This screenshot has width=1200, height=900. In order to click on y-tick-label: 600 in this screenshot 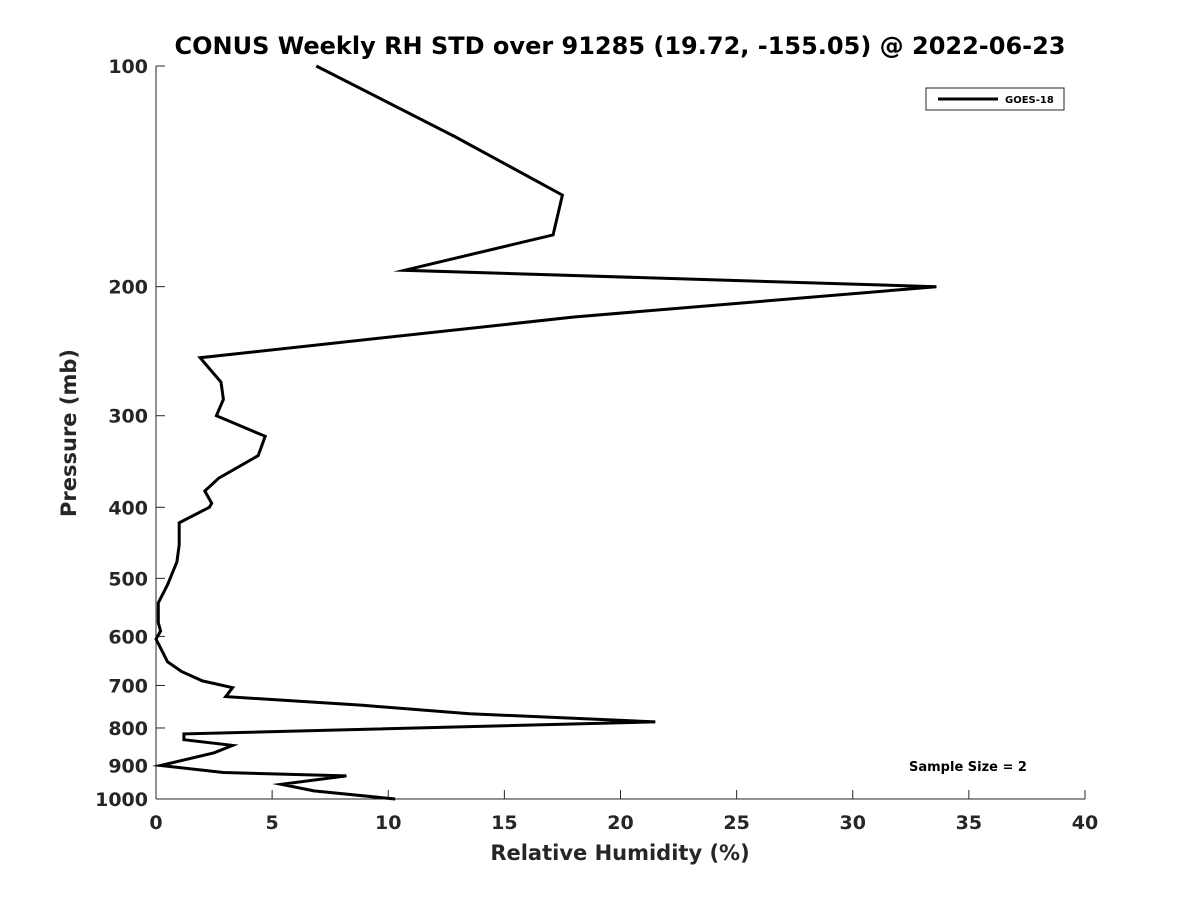, I will do `click(128, 637)`.